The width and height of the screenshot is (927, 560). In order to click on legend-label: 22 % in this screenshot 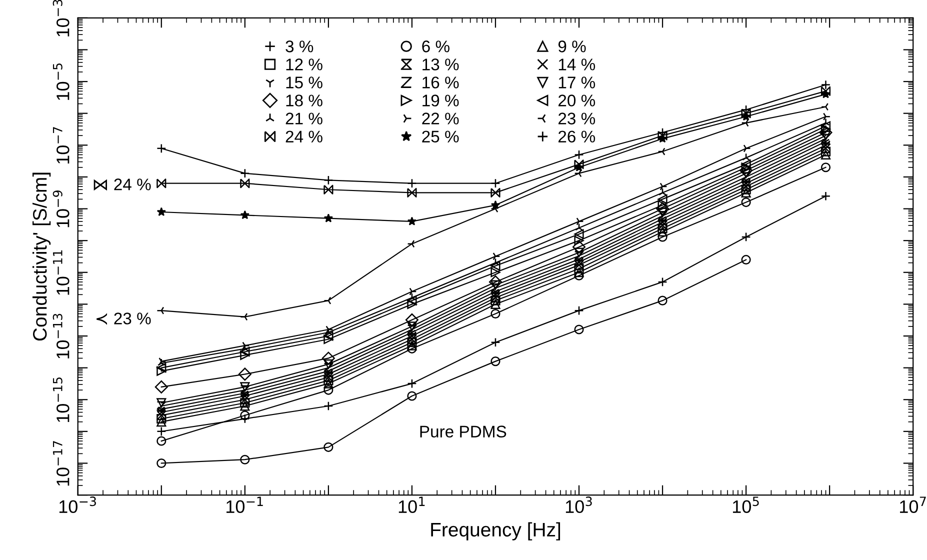, I will do `click(440, 118)`.